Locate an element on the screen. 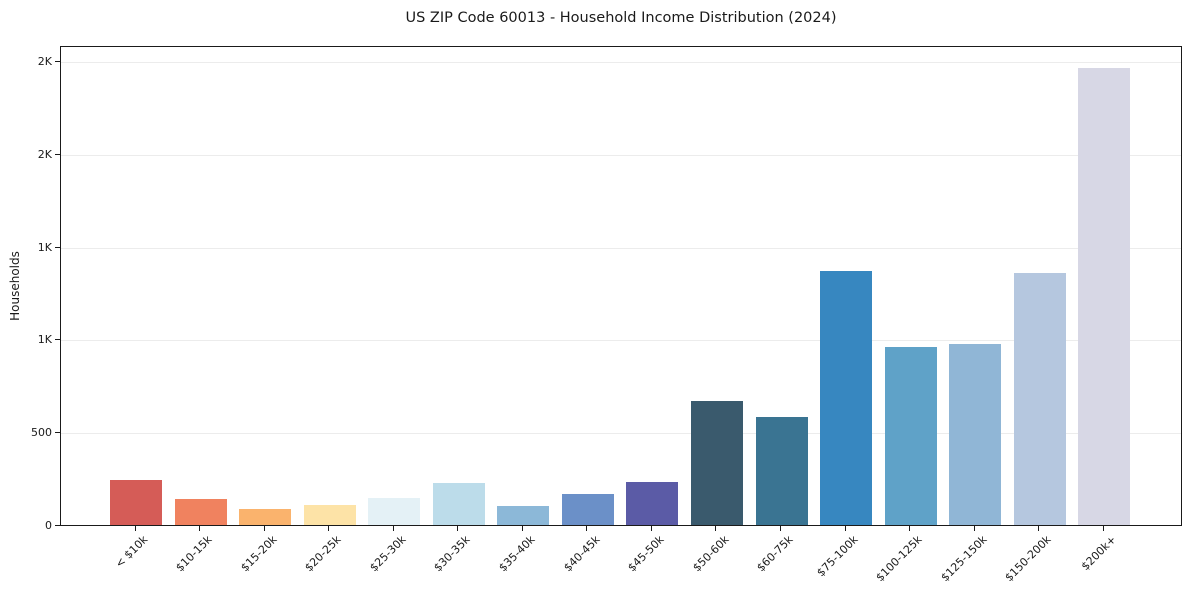 The image size is (1189, 590). x-tick-label: $45-50k is located at coordinates (646, 554).